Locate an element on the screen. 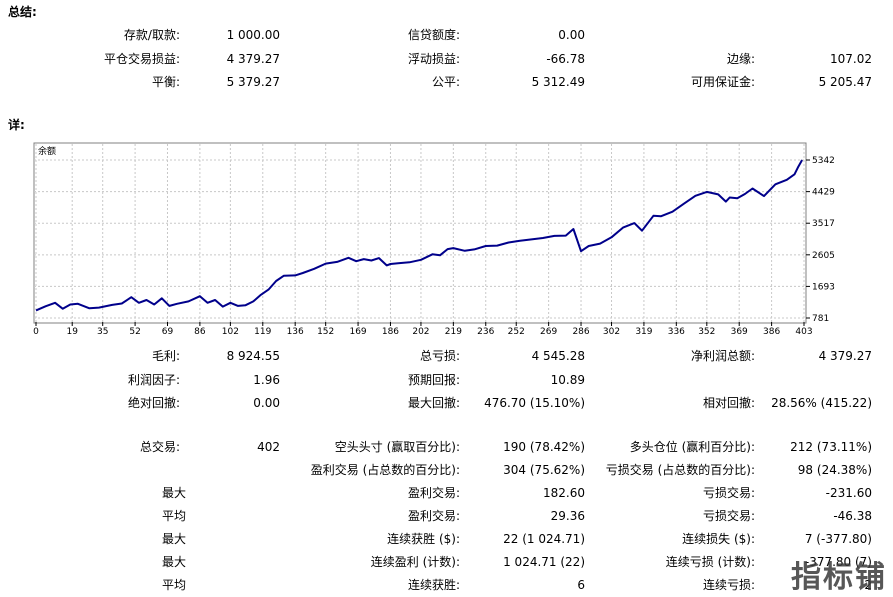 The image size is (893, 597). y-tick-label: 4429 is located at coordinates (823, 193).